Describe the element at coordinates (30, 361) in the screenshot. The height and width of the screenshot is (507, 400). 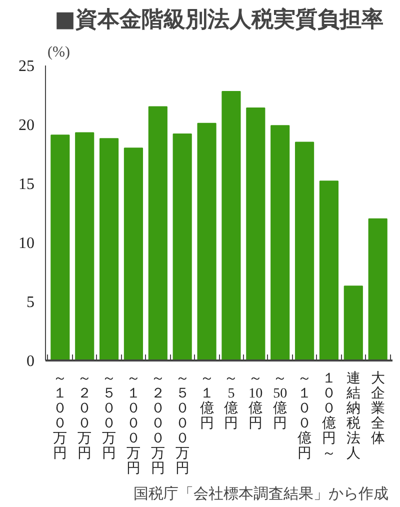
I see `y-tick-label: 0` at that location.